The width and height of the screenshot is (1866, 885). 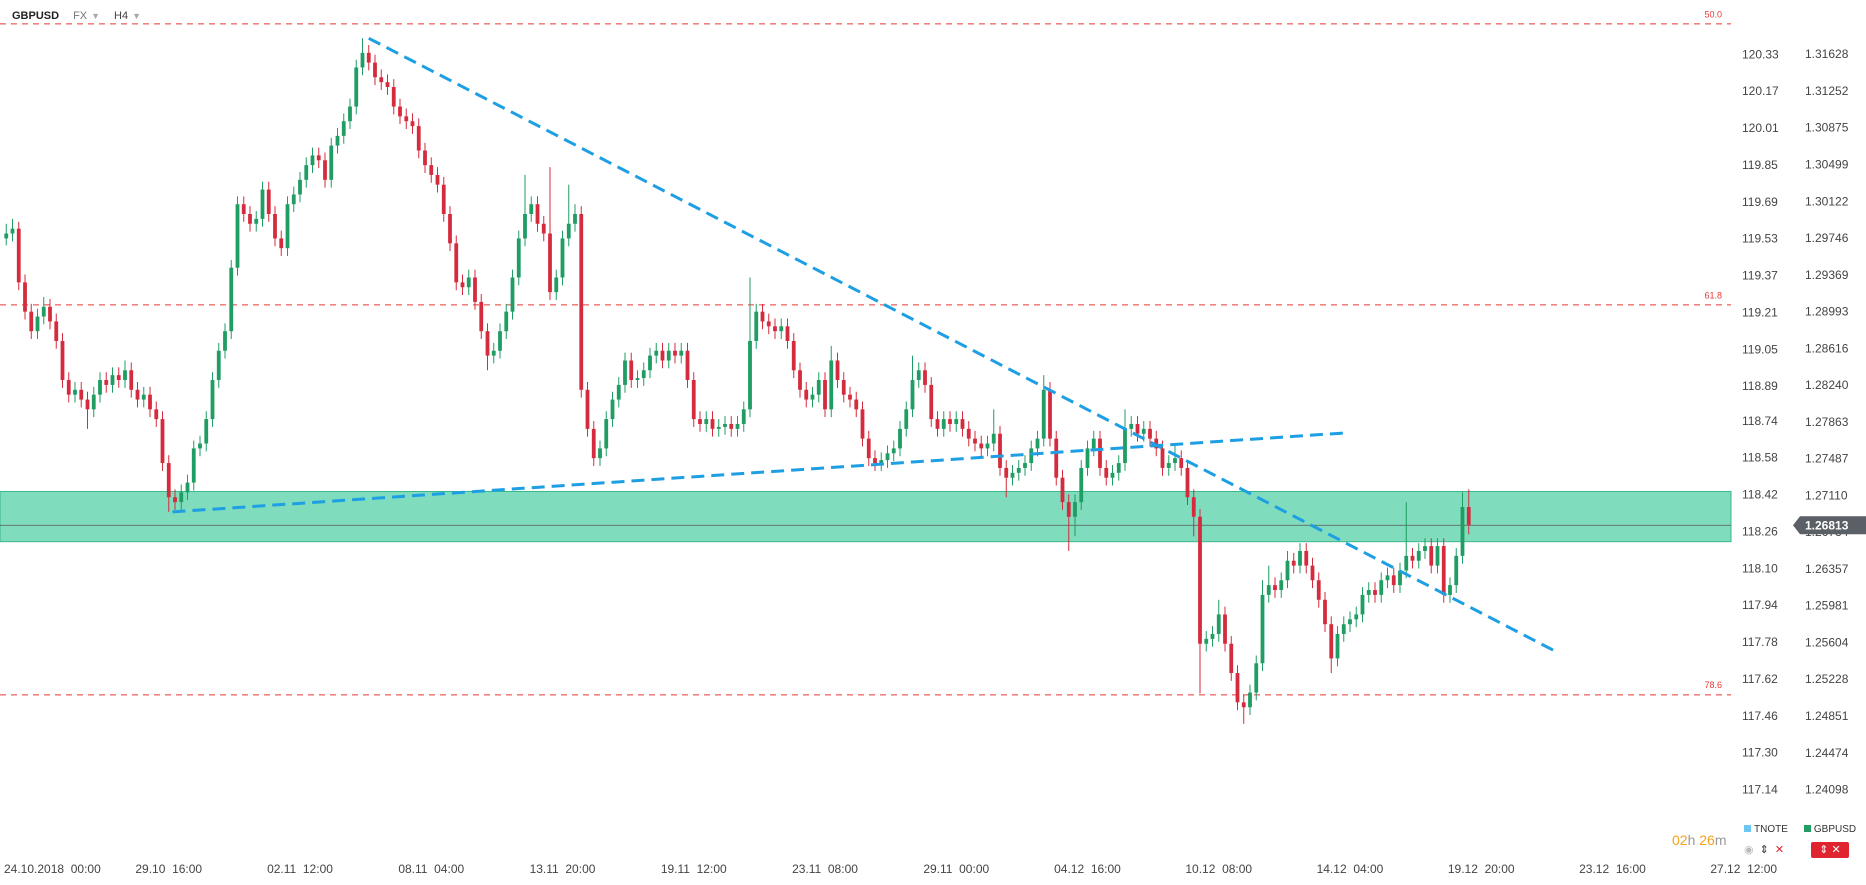 What do you see at coordinates (96, 16) in the screenshot?
I see `caret: ▼` at bounding box center [96, 16].